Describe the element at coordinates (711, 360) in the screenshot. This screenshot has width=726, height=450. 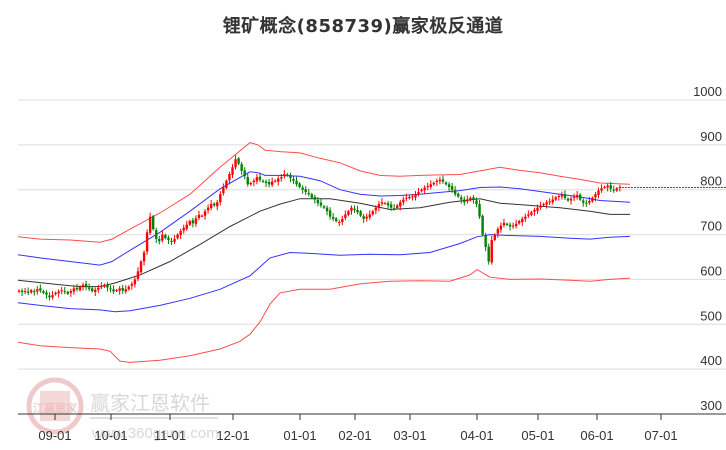
I see `y-tick-label: 400` at that location.